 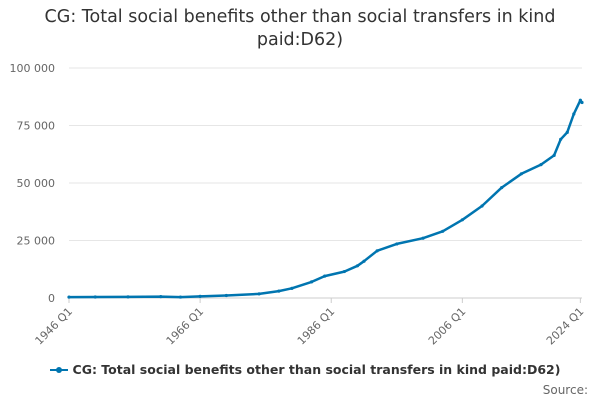 What do you see at coordinates (316, 326) in the screenshot?
I see `x-tick-label: 1986 Q1` at bounding box center [316, 326].